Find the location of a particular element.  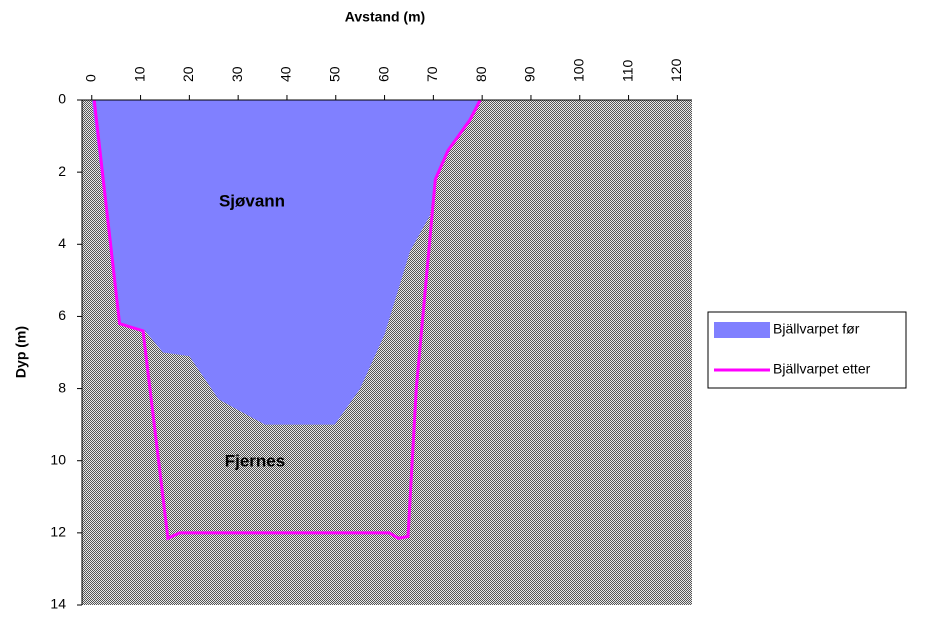

x-tick-label: 120 is located at coordinates (676, 70).